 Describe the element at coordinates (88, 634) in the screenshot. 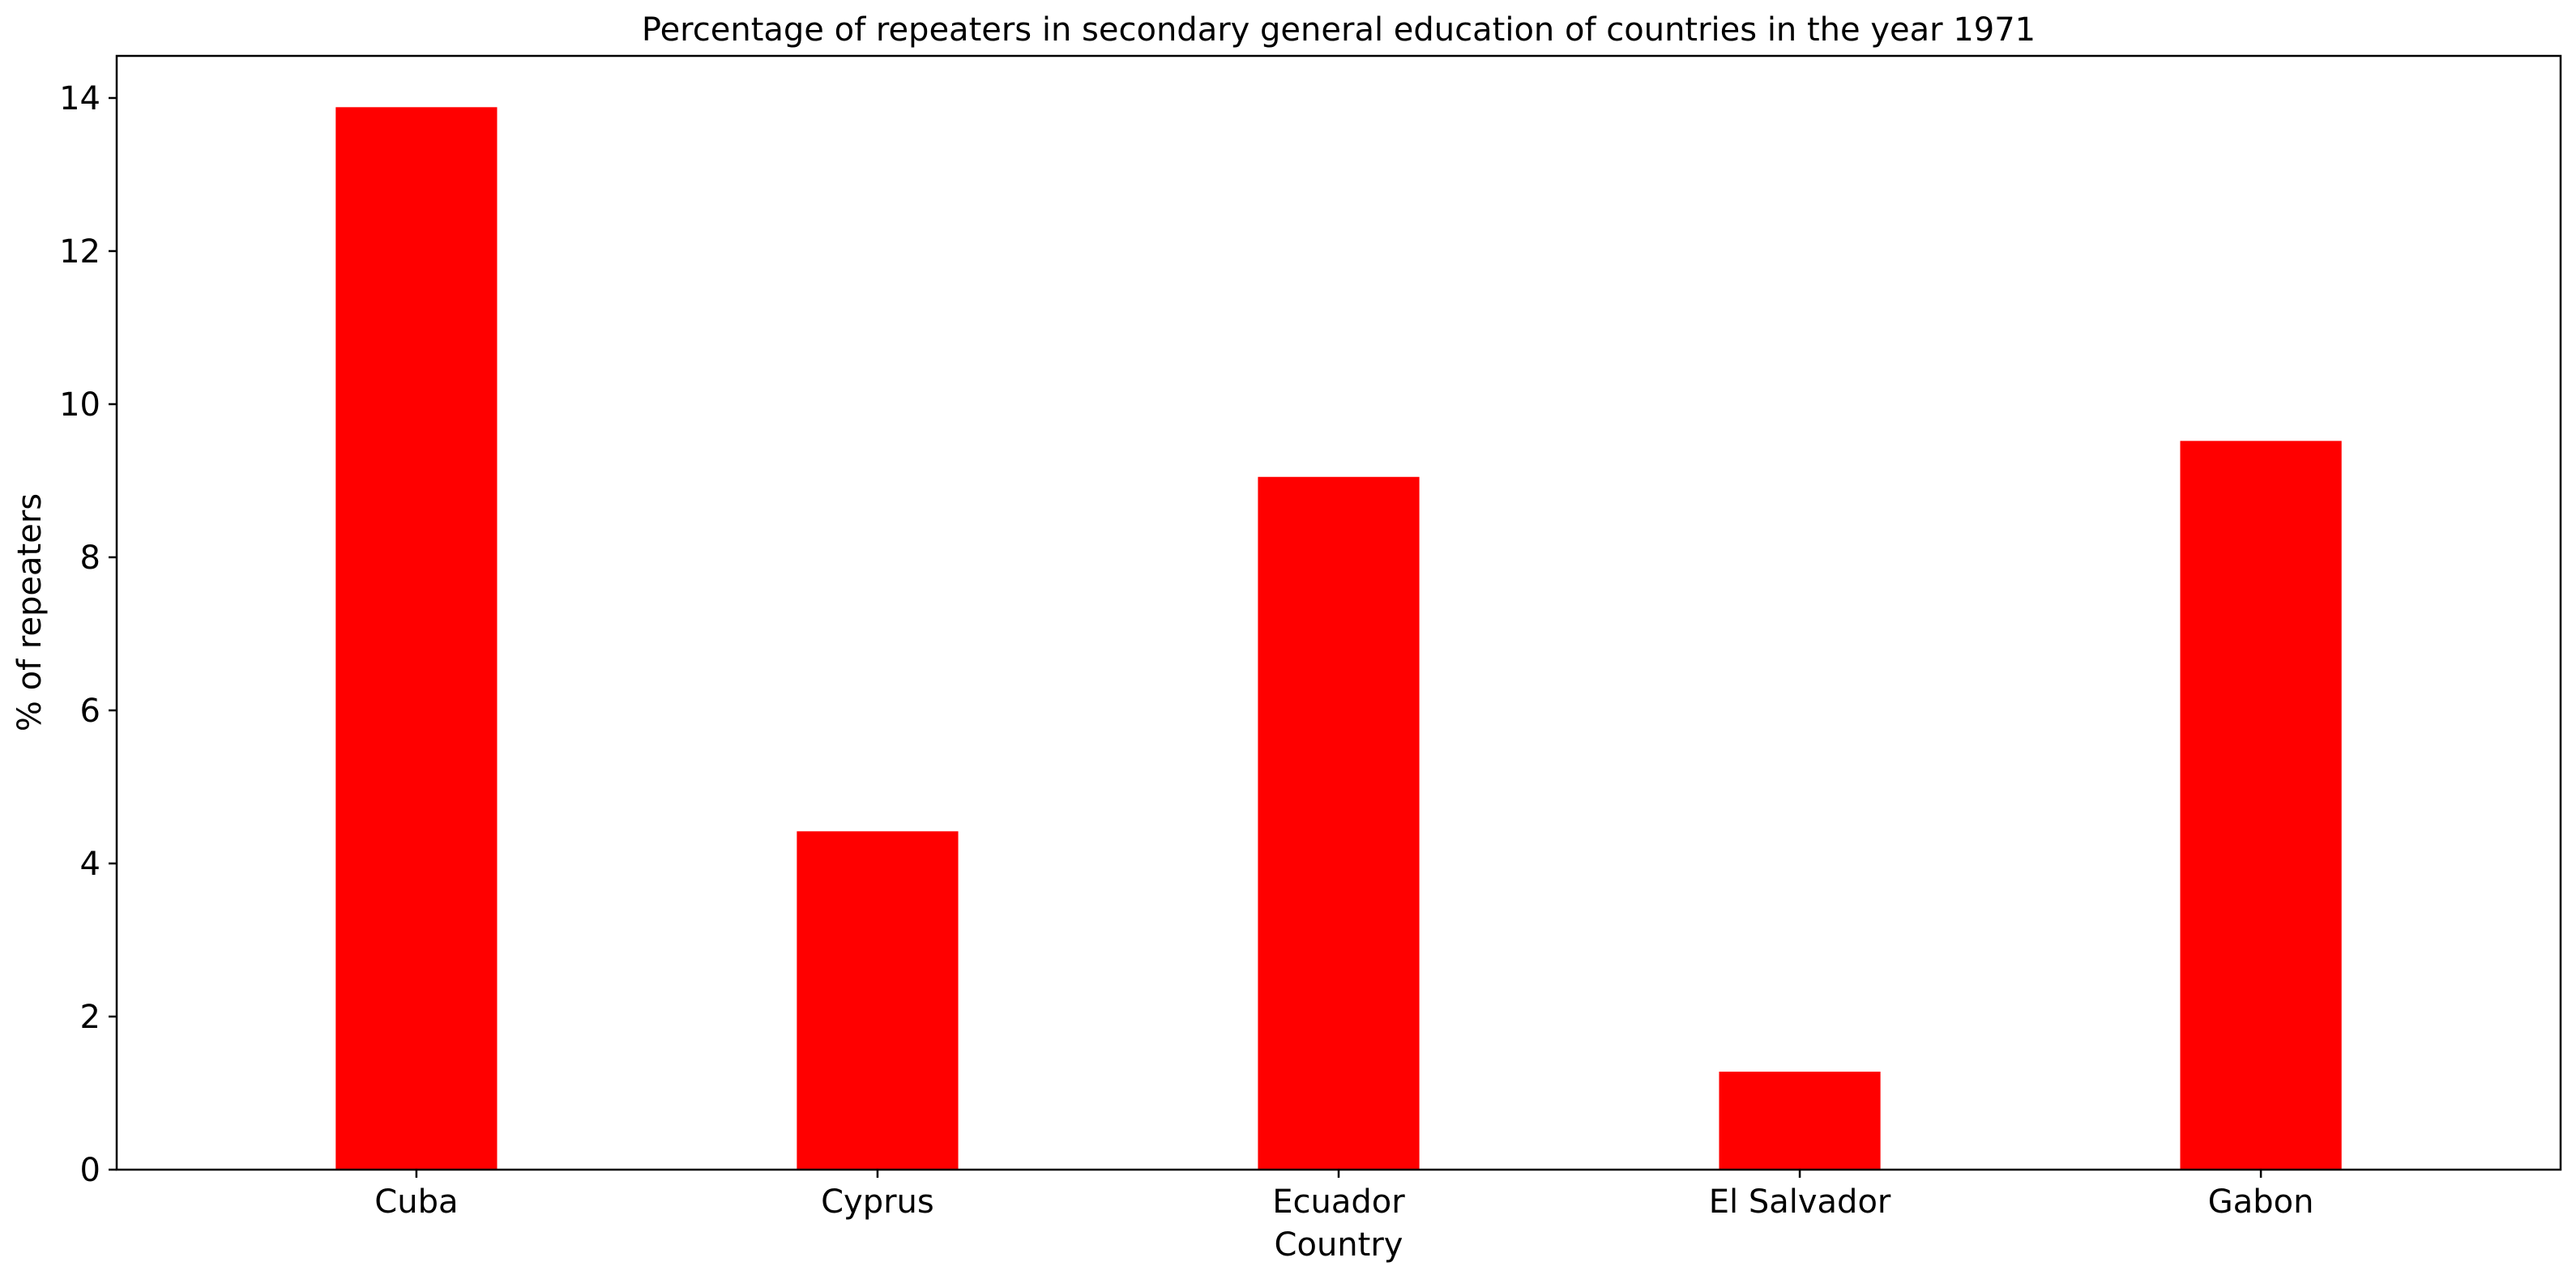

I see `y-axis: 0 2 4 6 8 10 12 14` at that location.